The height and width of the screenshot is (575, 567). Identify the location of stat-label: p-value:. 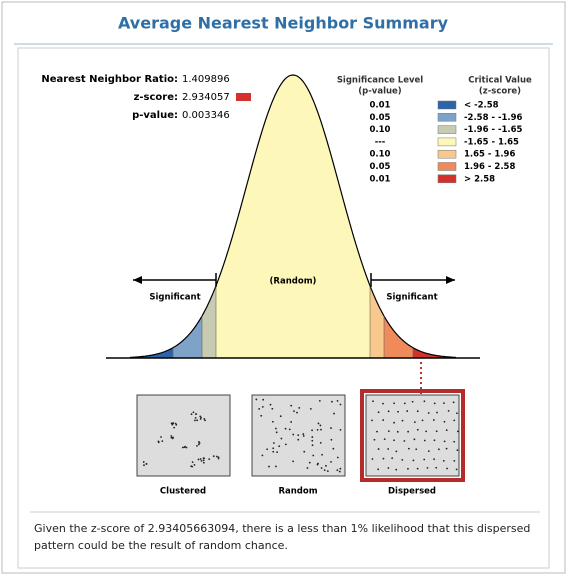
(155, 115).